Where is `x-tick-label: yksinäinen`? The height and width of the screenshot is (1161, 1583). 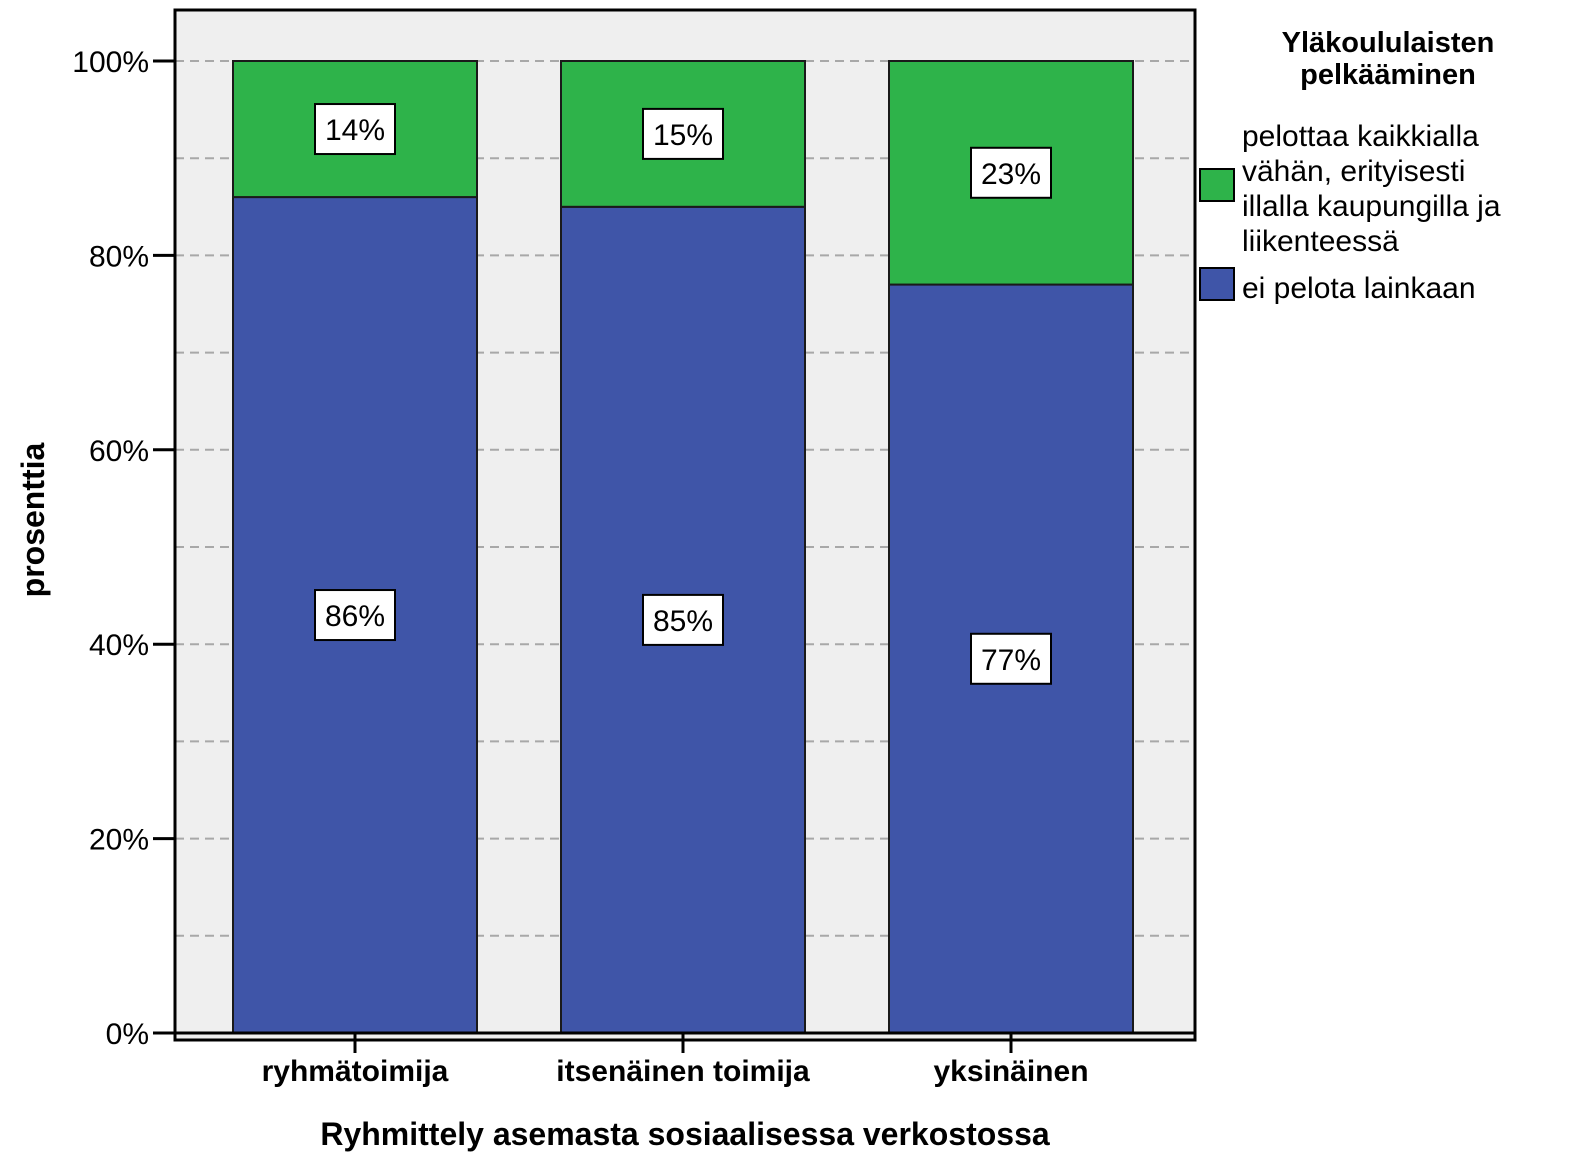 x-tick-label: yksinäinen is located at coordinates (1010, 1071).